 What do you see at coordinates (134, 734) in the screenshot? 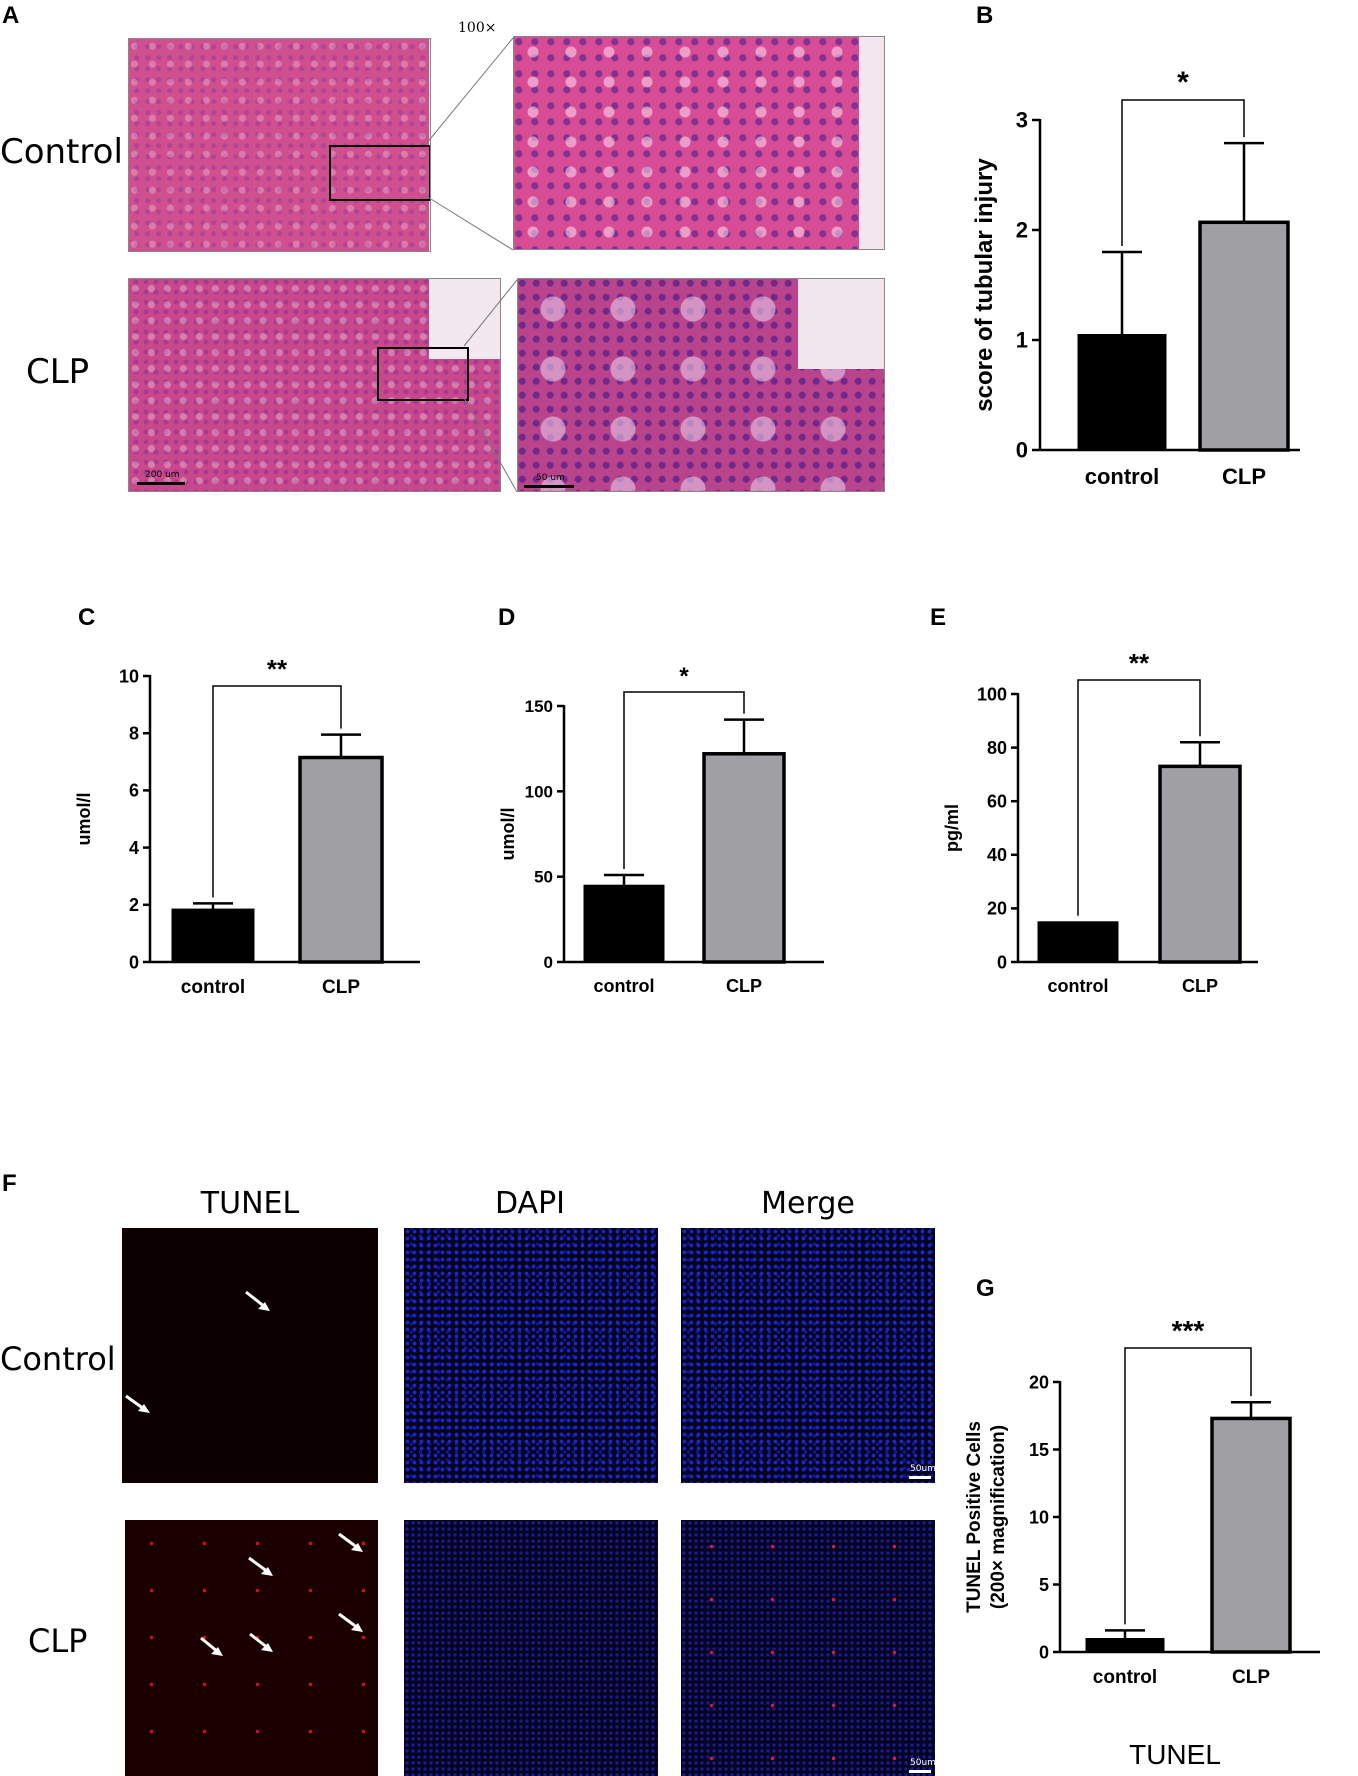
I see `y-tick-label: 8` at bounding box center [134, 734].